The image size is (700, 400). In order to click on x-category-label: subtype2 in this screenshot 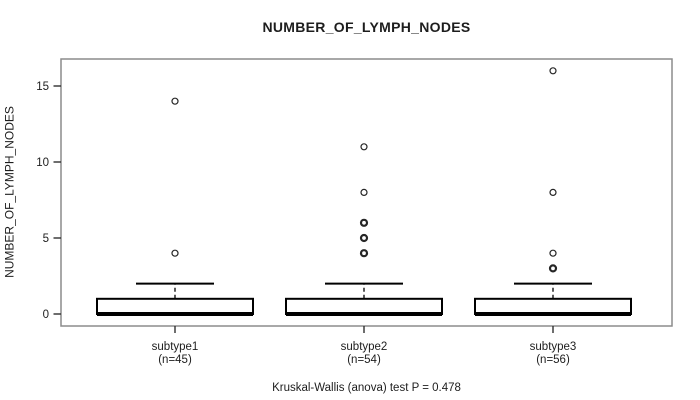, I will do `click(364, 347)`.